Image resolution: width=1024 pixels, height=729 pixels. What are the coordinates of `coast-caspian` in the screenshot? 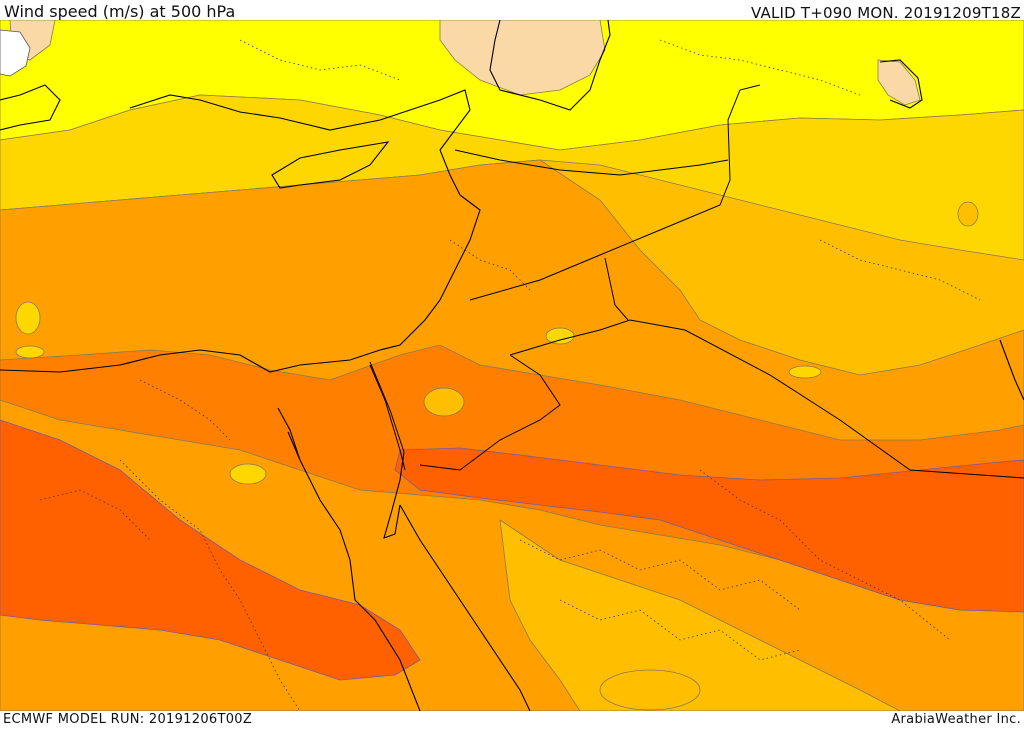 It's located at (901, 84).